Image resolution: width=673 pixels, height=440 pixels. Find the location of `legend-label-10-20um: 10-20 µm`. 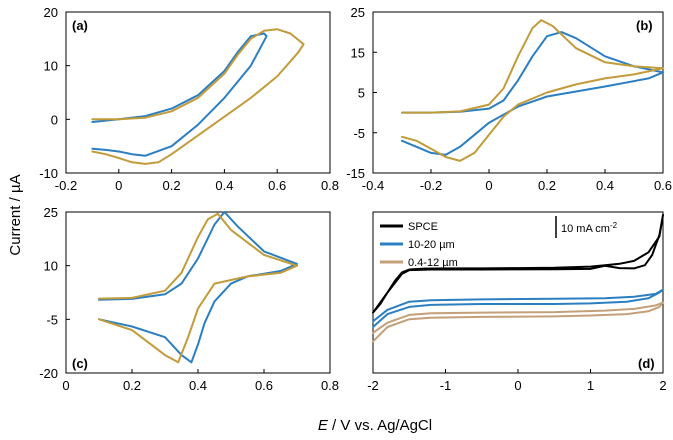

legend-label-10-20um: 10-20 µm is located at coordinates (431, 245).